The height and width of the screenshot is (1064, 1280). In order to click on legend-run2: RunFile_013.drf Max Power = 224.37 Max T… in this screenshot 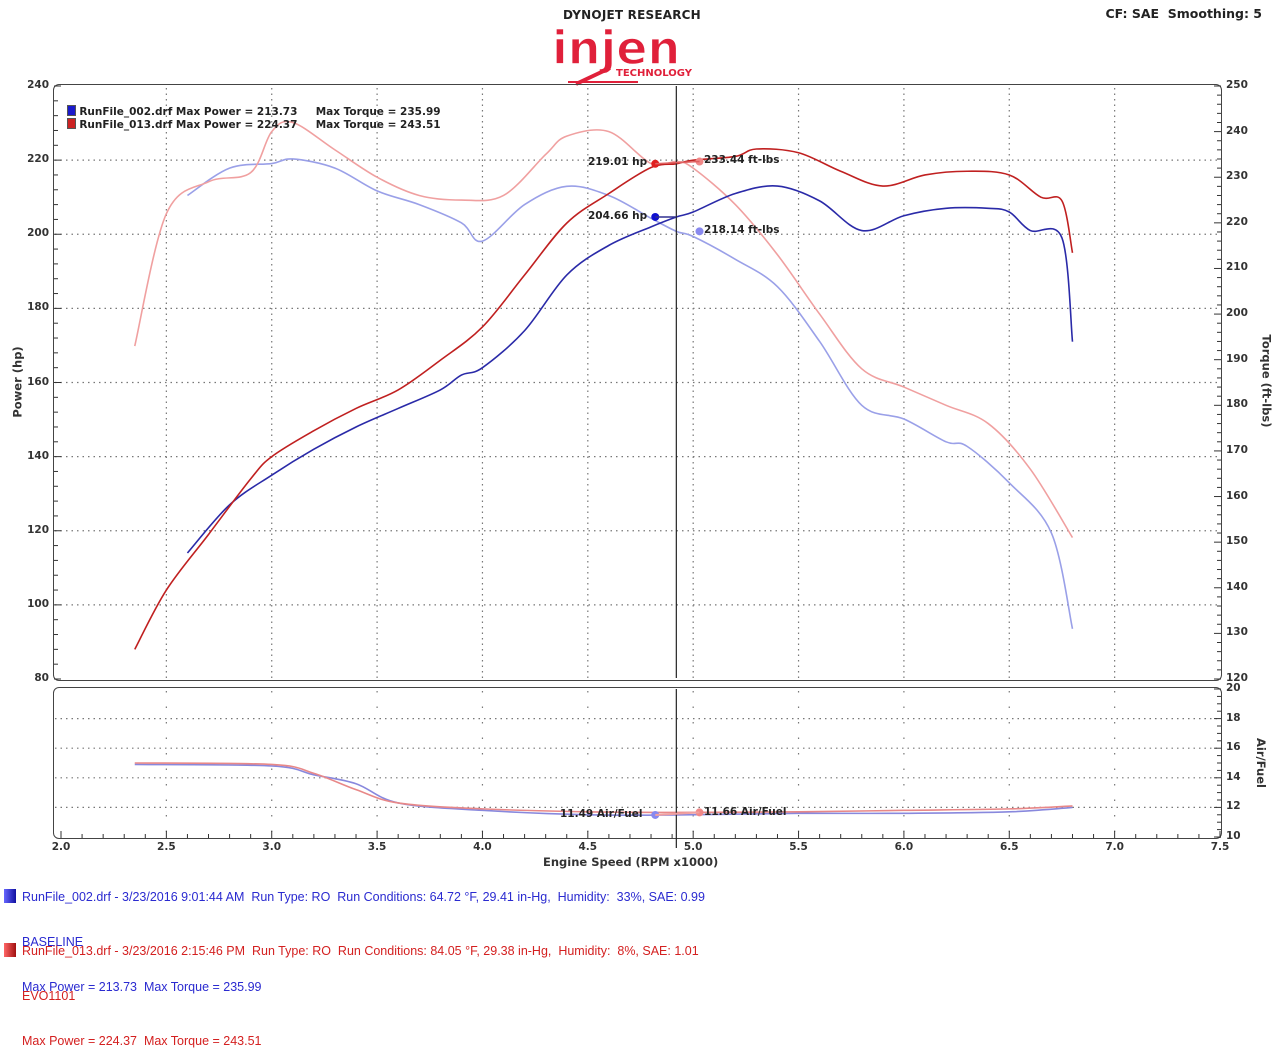, I will do `click(250, 118)`.